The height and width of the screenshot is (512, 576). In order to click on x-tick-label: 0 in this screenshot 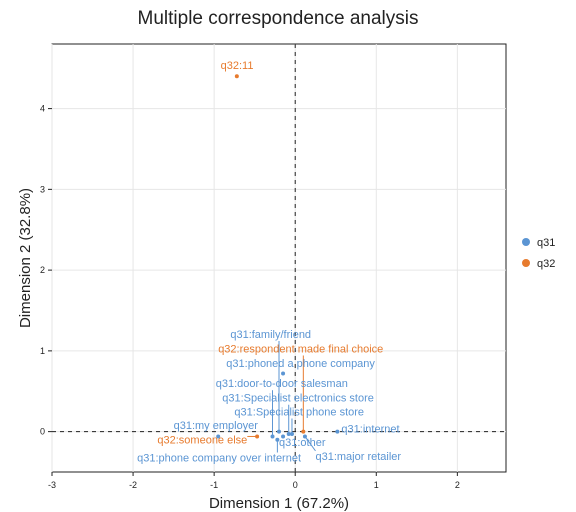, I will do `click(295, 485)`.